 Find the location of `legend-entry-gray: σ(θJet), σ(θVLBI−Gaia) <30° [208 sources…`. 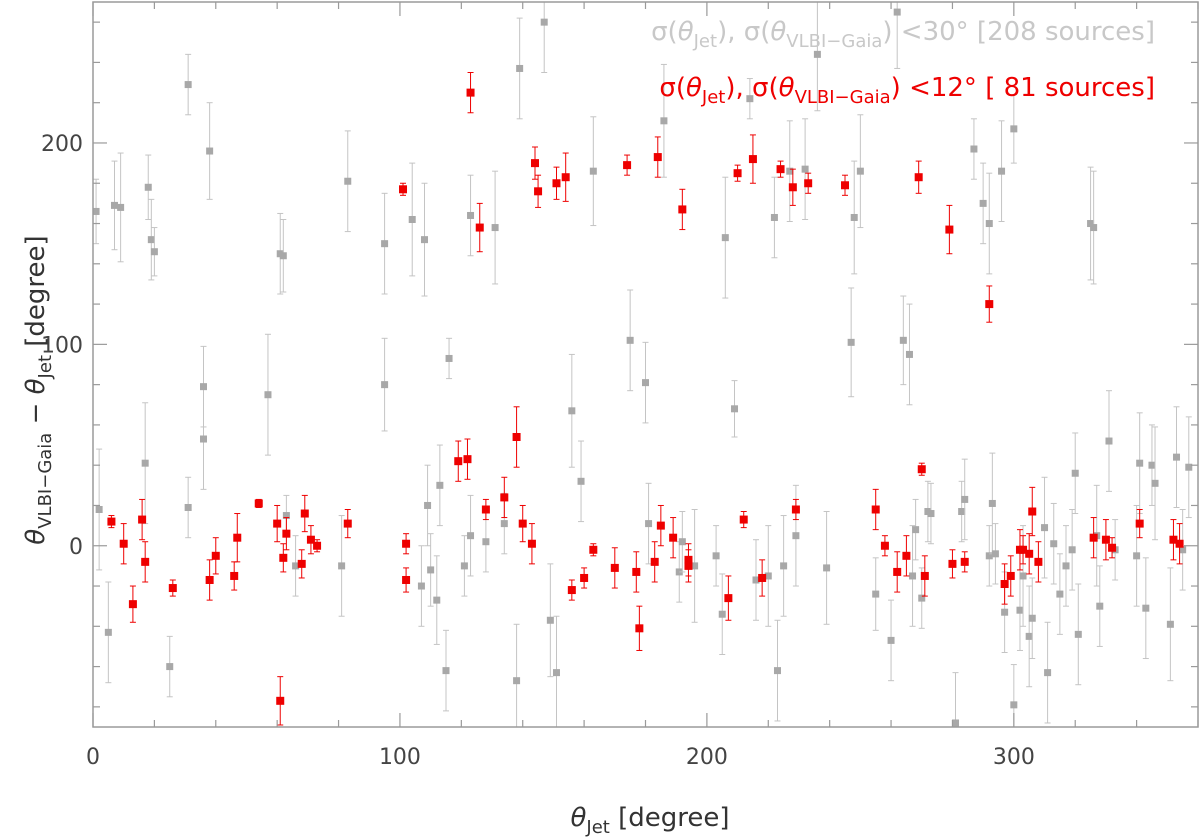

legend-entry-gray: σ(θJet), σ(θVLBI−Gaia) <30° [208 sources… is located at coordinates (903, 34).